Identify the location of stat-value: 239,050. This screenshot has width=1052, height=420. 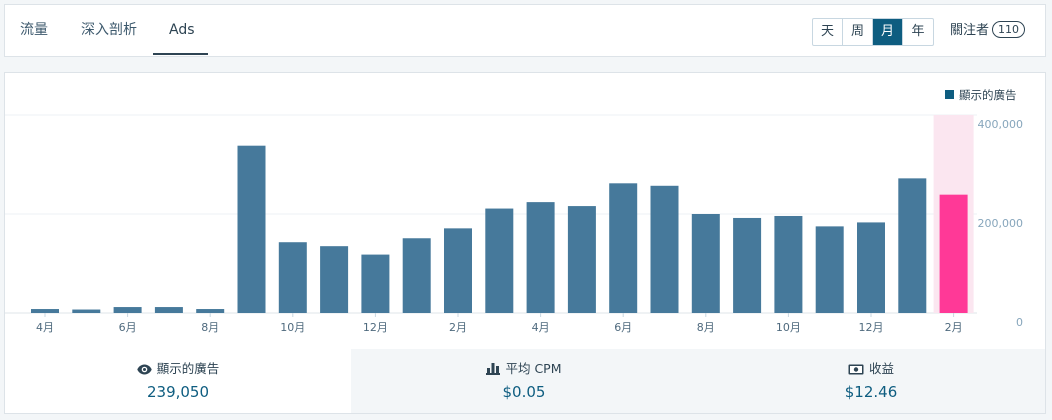
(178, 392).